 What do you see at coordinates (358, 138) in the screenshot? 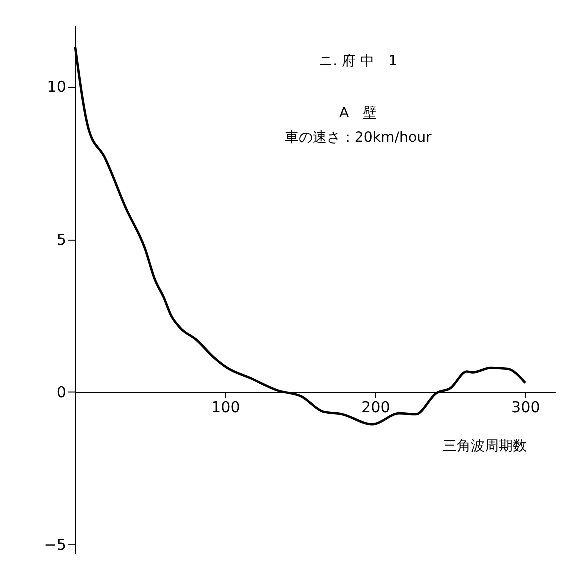
I see `annotation: 車の速さ：20km/hour` at bounding box center [358, 138].